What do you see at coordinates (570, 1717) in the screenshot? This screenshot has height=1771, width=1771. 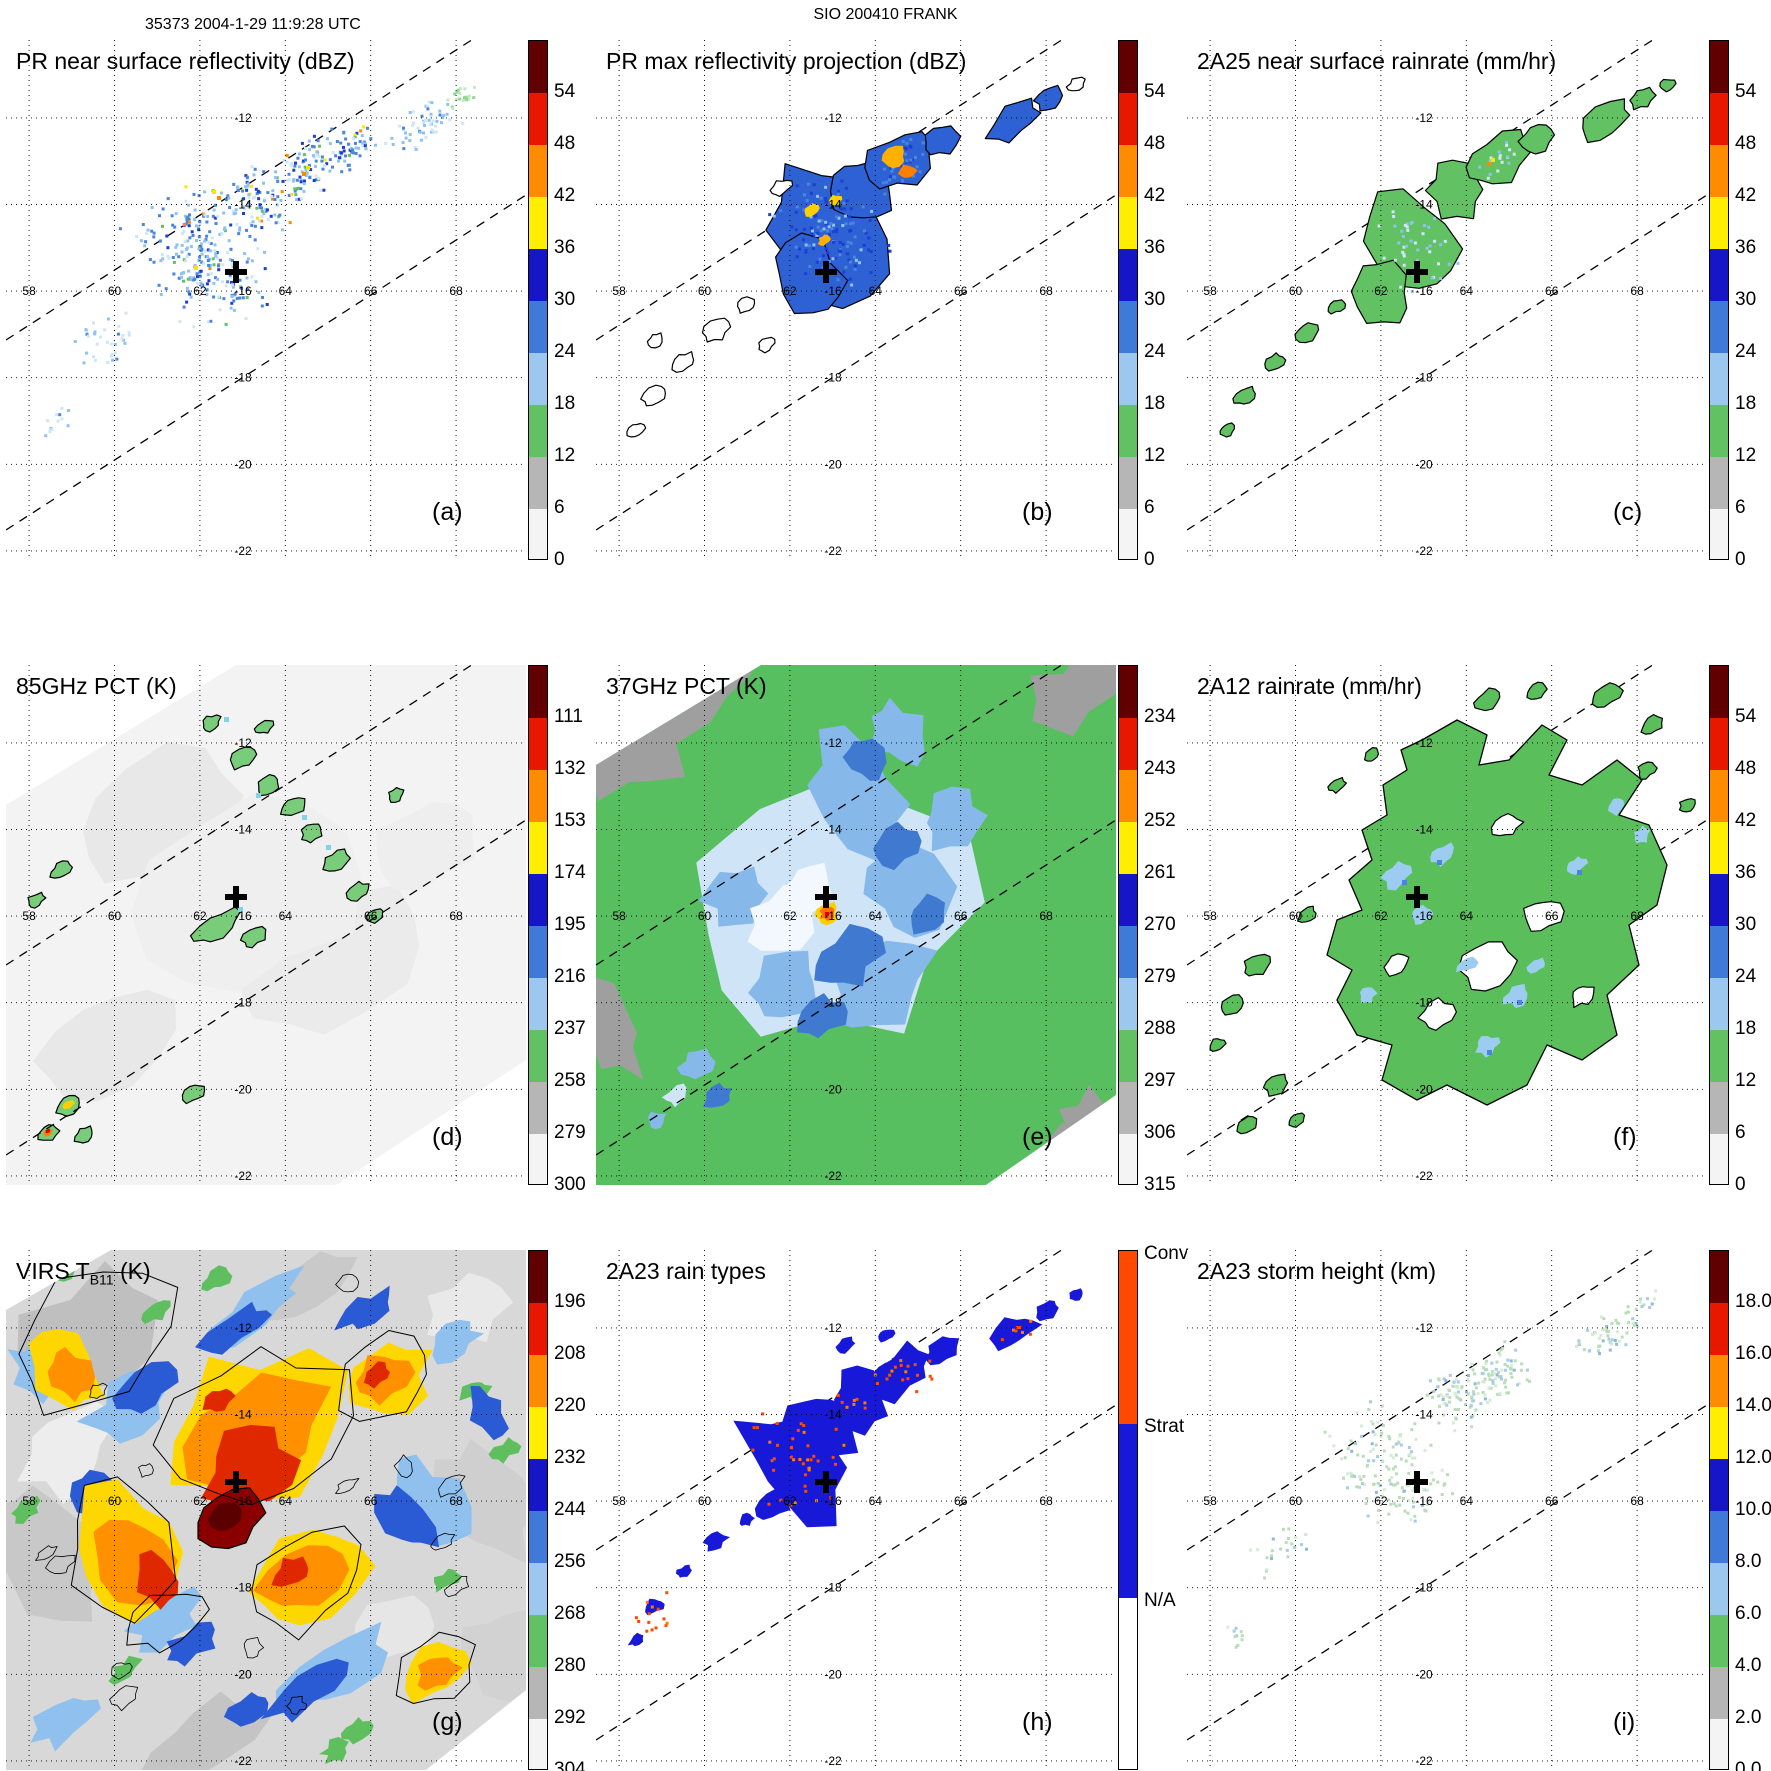 I see `colorbar-tick: 292` at bounding box center [570, 1717].